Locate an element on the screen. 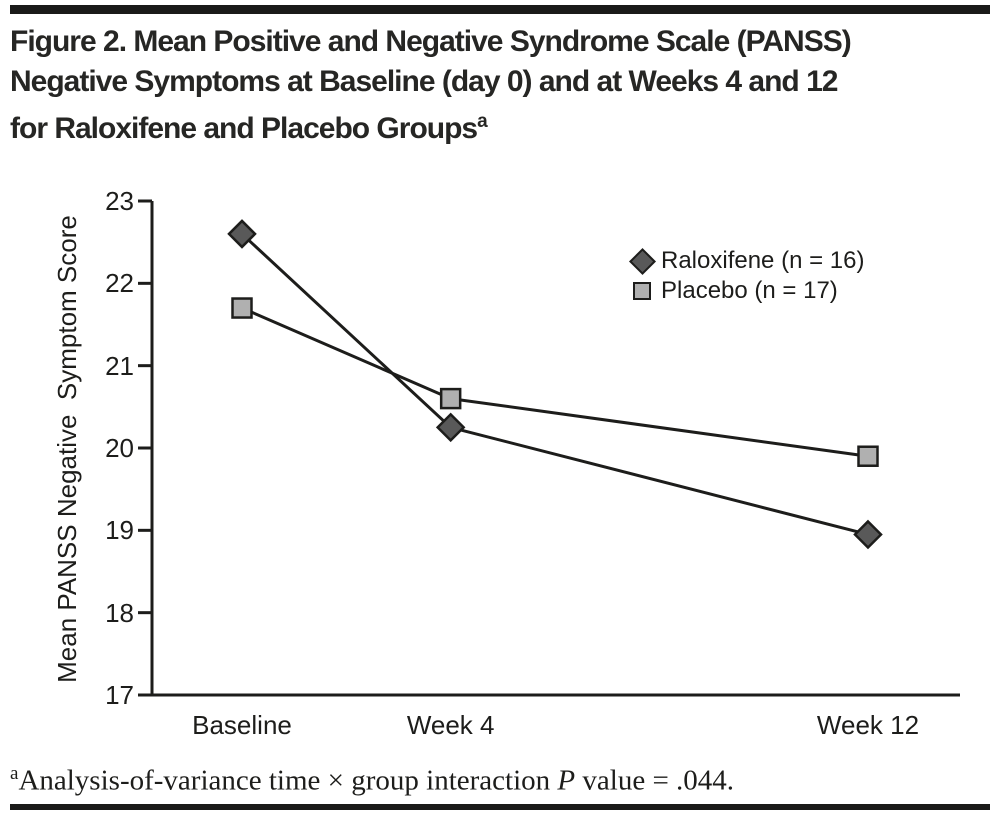 The height and width of the screenshot is (814, 998). bottom-rule is located at coordinates (500, 807).